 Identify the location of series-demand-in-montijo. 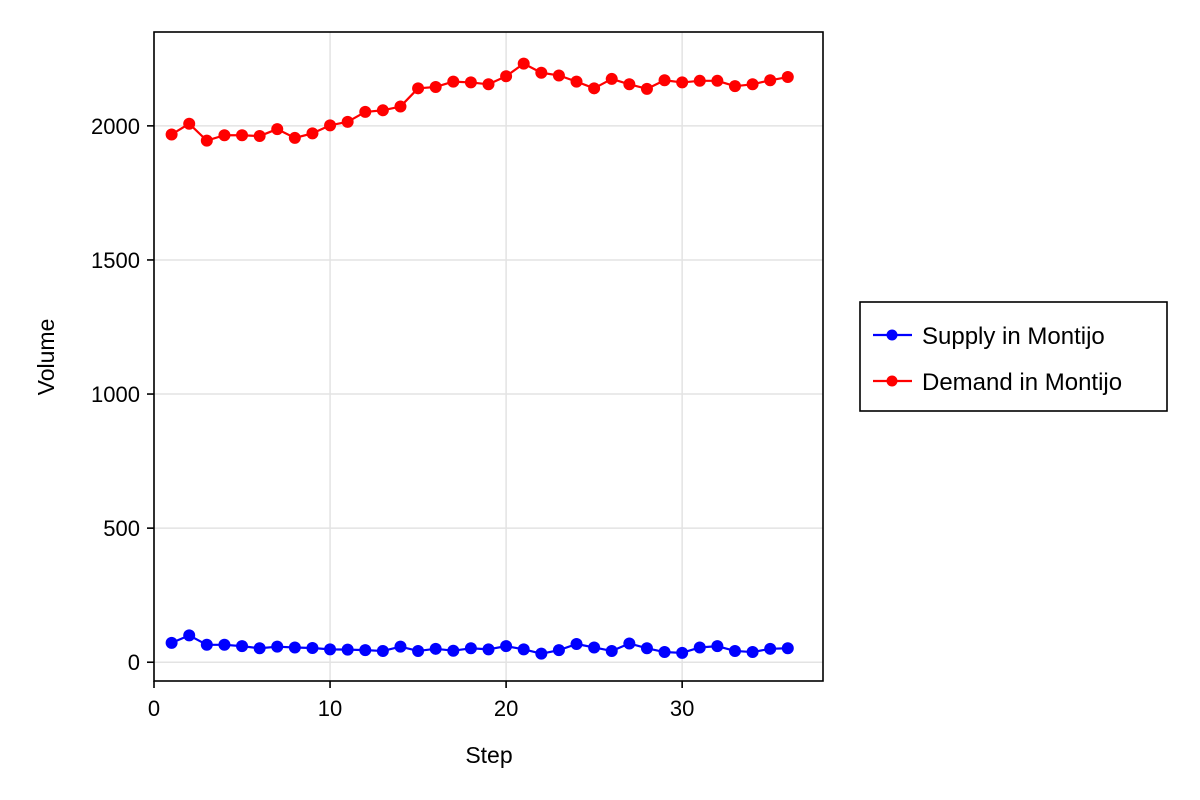
(479, 102).